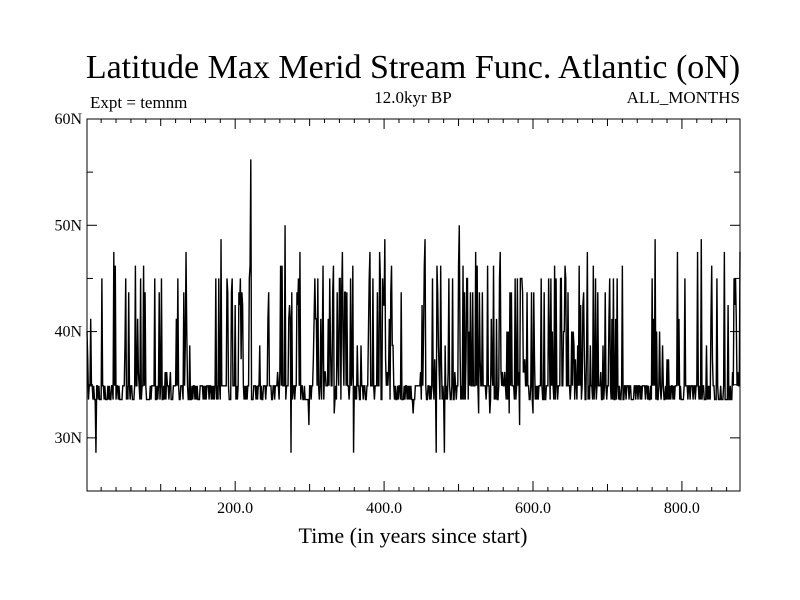  What do you see at coordinates (683, 97) in the screenshot?
I see `subtitle-months: ALL_MONTHS` at bounding box center [683, 97].